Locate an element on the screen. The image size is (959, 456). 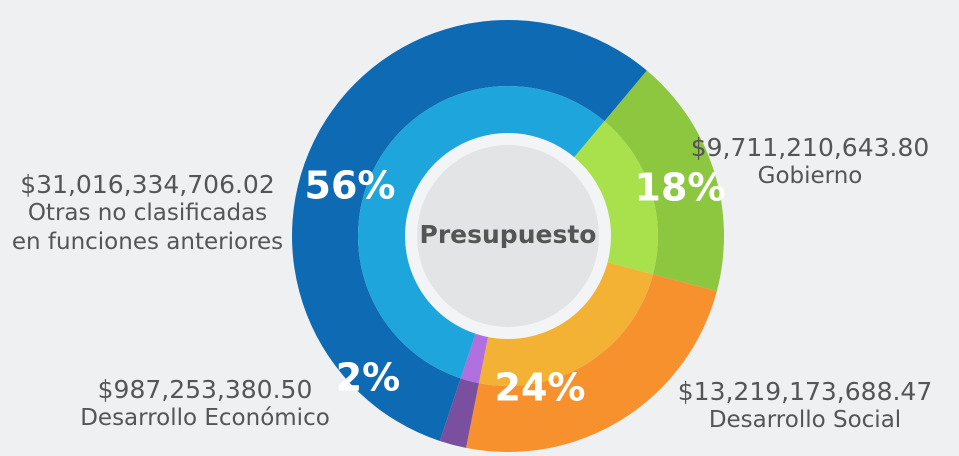
center-label: Presupuesto is located at coordinates (508, 234).